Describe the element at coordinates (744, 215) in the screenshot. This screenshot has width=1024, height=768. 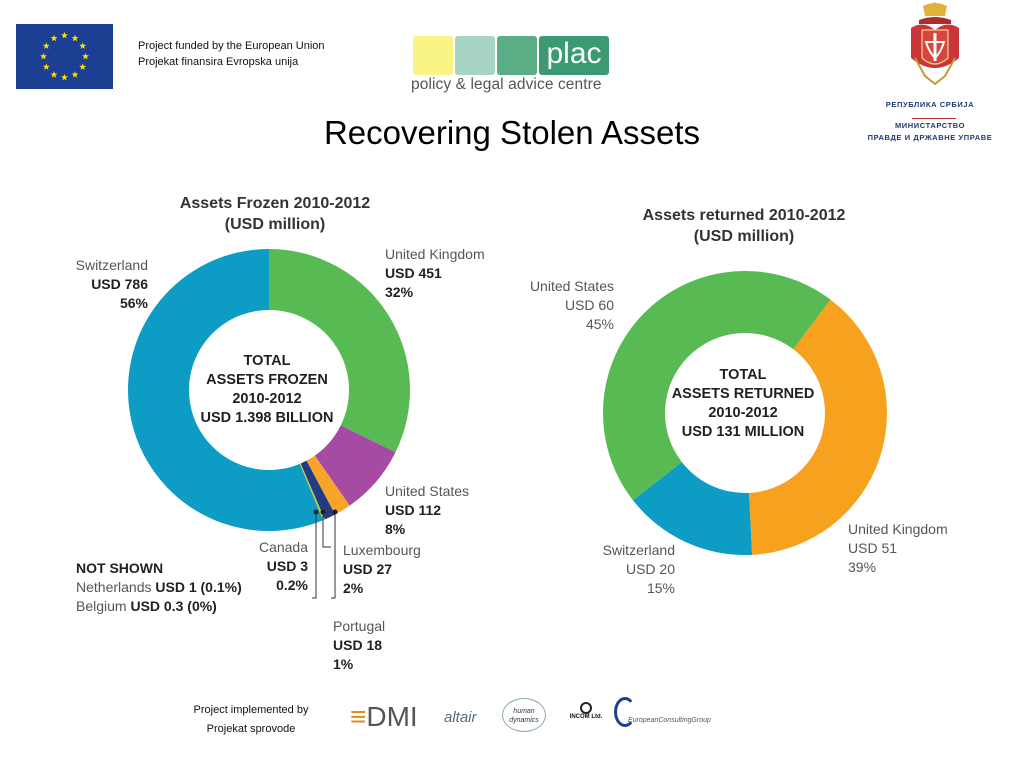
I see `returned-chart-title-main: Assets returned 2010-2012` at that location.